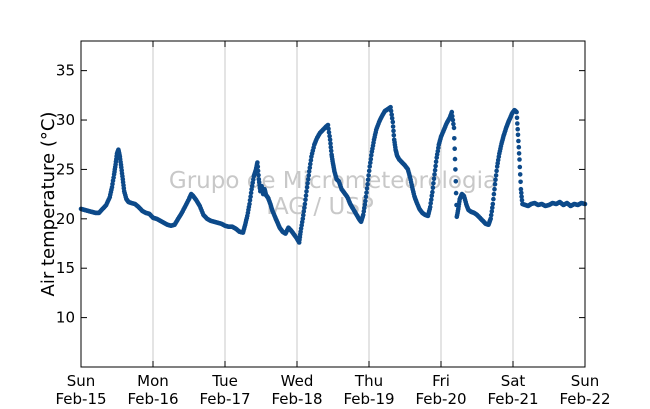 Image resolution: width=650 pixels, height=409 pixels. What do you see at coordinates (585, 381) in the screenshot?
I see `x-tick-day-label: Sun` at bounding box center [585, 381].